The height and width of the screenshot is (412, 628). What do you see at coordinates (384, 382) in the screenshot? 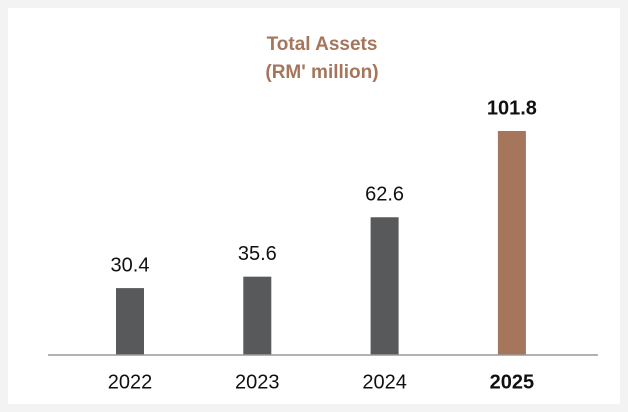
I see `x-tick-label: 2024` at bounding box center [384, 382].